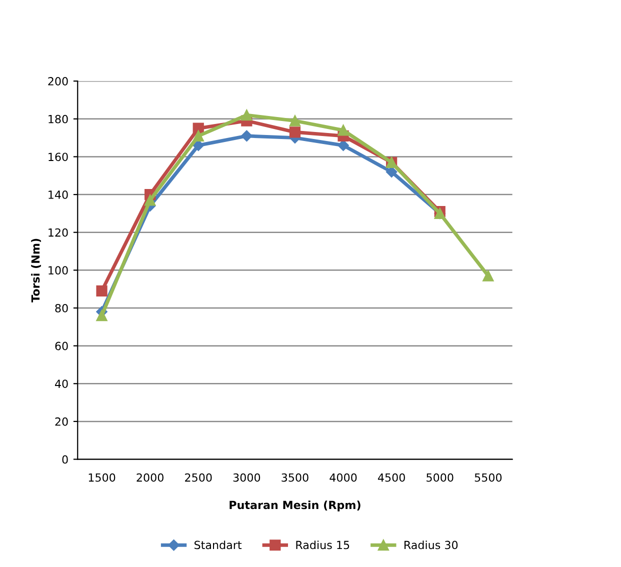 Image resolution: width=621 pixels, height=567 pixels. What do you see at coordinates (323, 545) in the screenshot?
I see `legend-label: Radius 15` at bounding box center [323, 545].